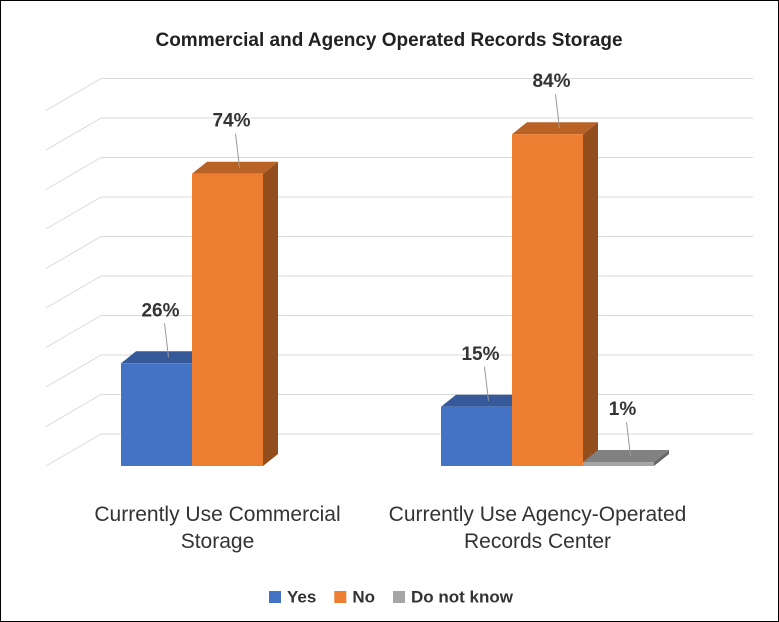 The width and height of the screenshot is (779, 622). I want to click on data-label: 1%, so click(623, 409).